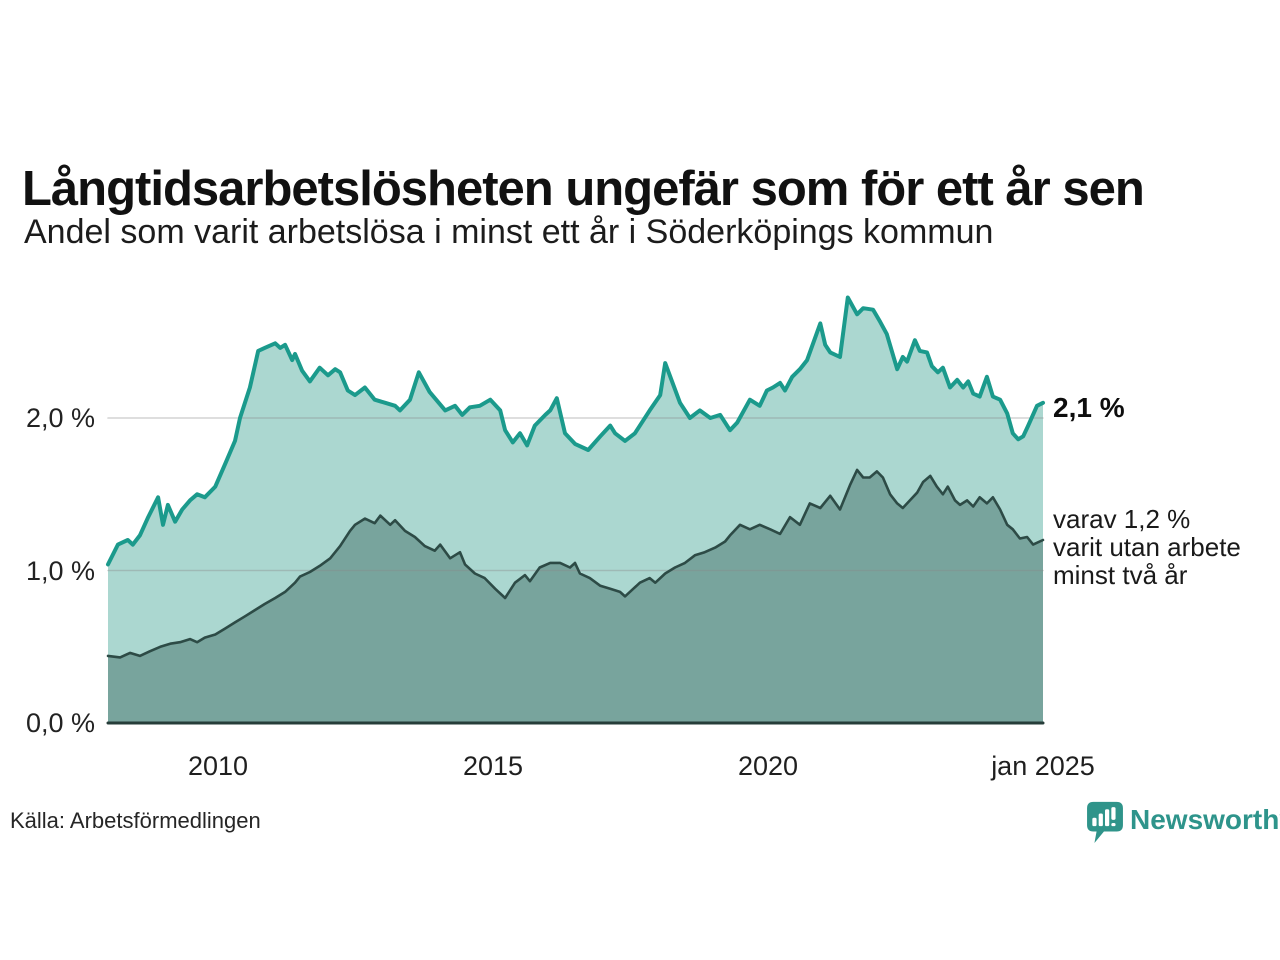 Image resolution: width=1280 pixels, height=960 pixels. Describe the element at coordinates (1122, 519) in the screenshot. I see `subset-label-line: varav 1,2 %` at that location.